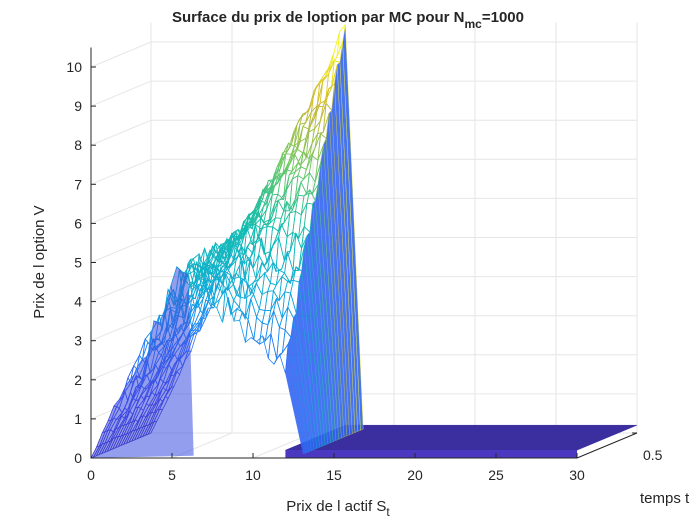  Describe the element at coordinates (353, 227) in the screenshot. I see `surface-drop` at that location.